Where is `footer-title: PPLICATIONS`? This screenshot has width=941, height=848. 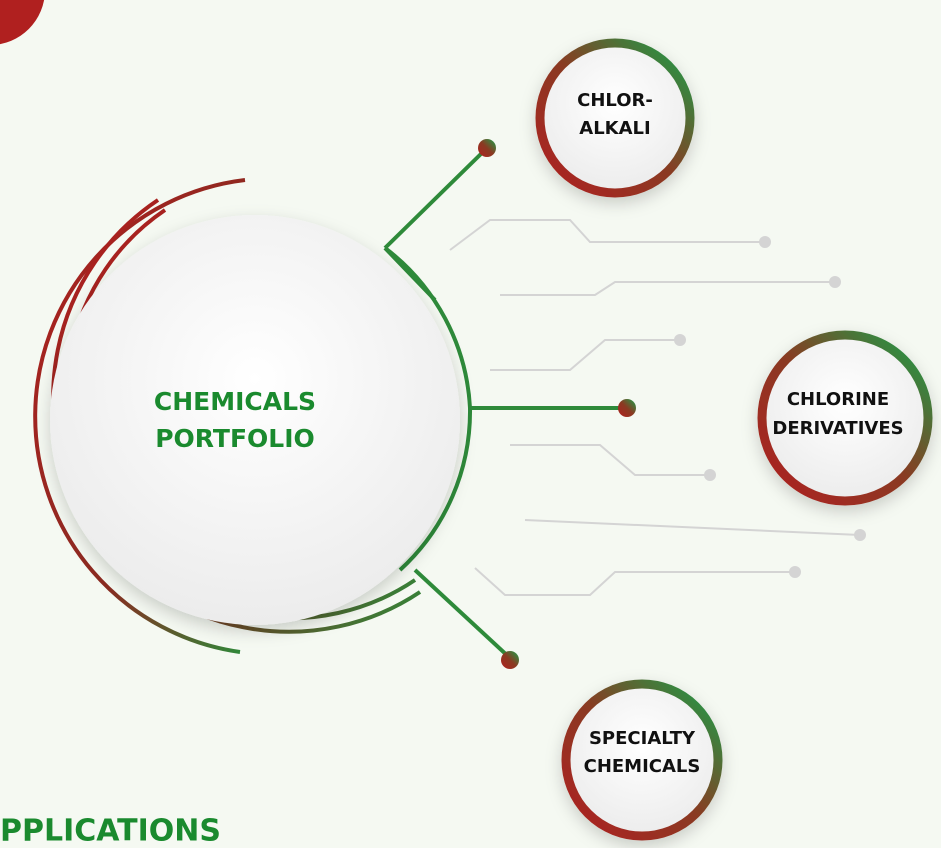
footer-title: PPLICATIONS is located at coordinates (110, 831).